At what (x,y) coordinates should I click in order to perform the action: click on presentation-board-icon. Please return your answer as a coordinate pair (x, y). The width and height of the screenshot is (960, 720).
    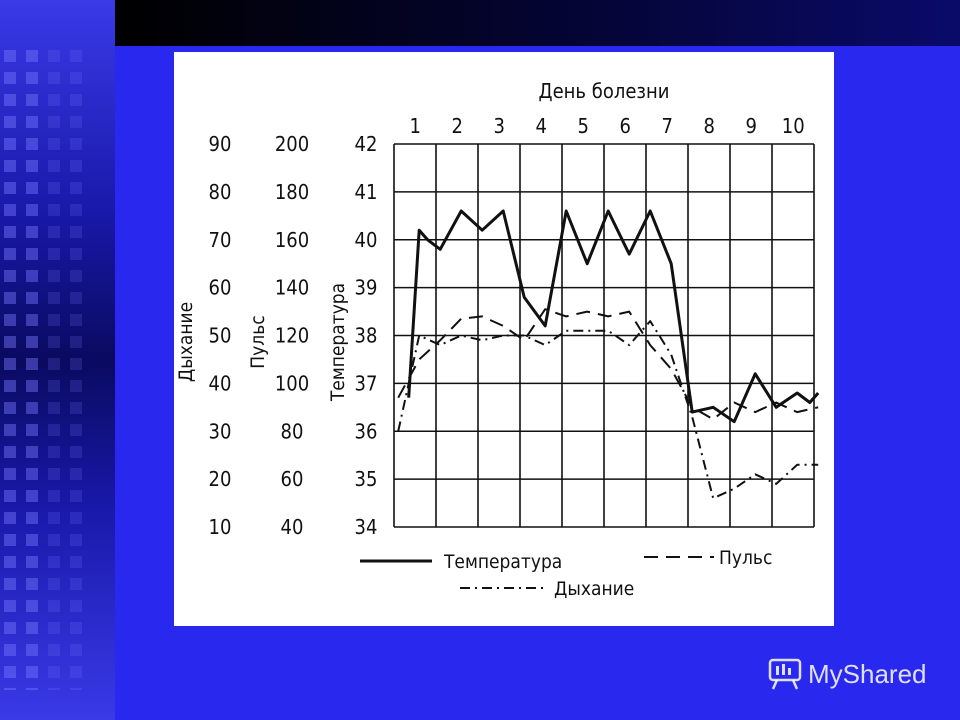
    Looking at the image, I should click on (785, 674).